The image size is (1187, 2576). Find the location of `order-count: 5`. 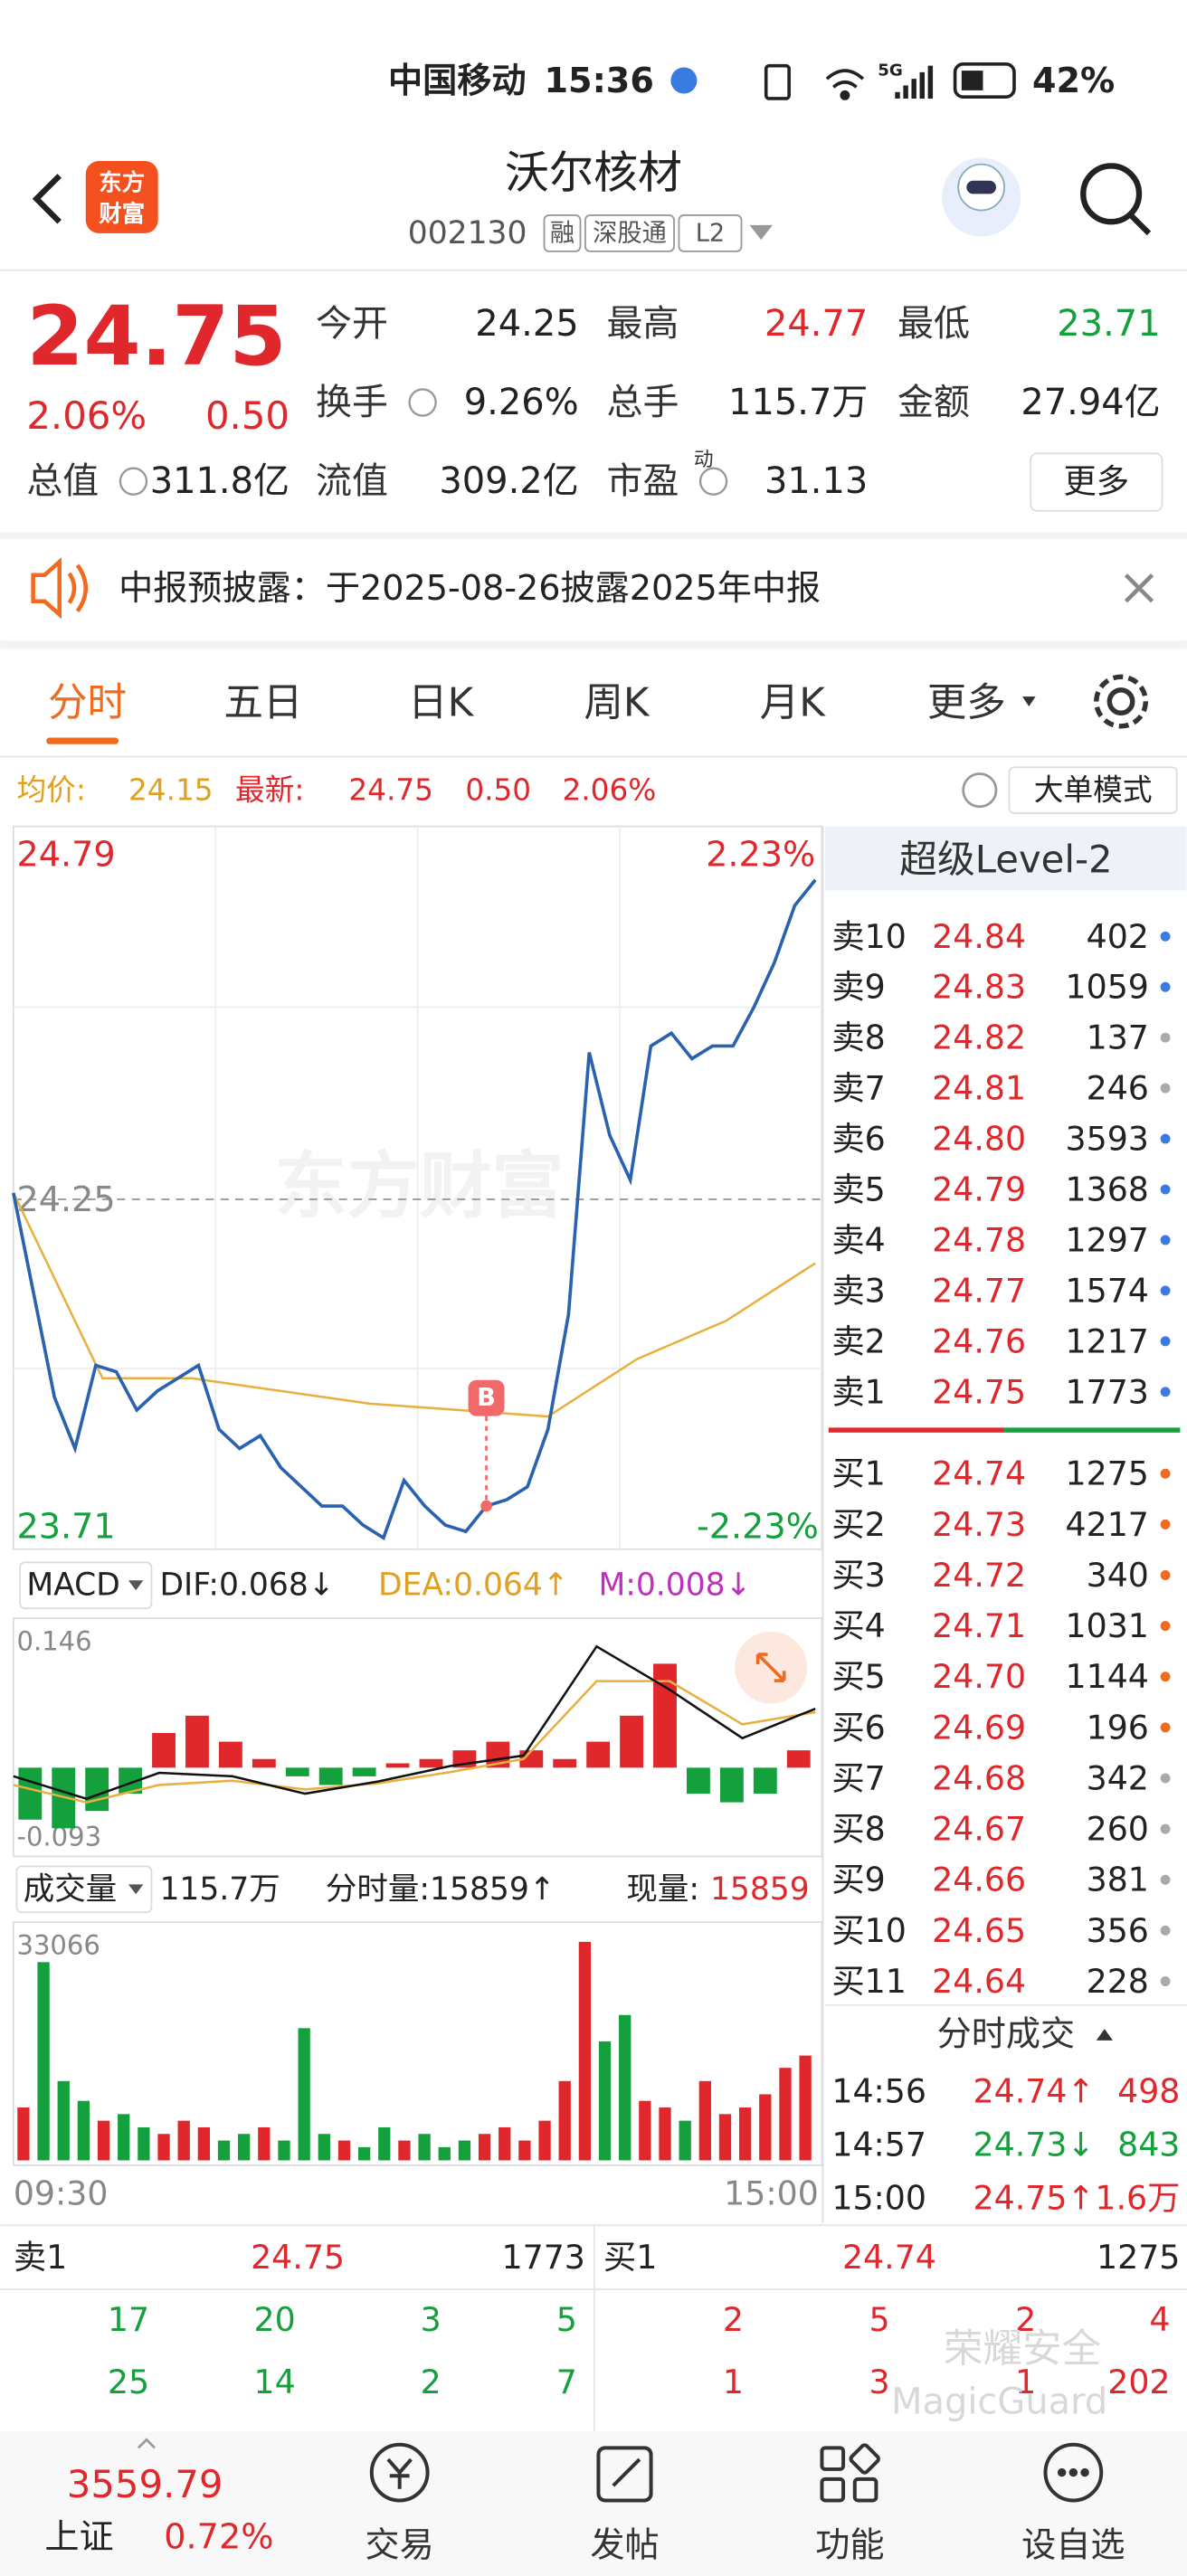

order-count: 5 is located at coordinates (566, 2319).